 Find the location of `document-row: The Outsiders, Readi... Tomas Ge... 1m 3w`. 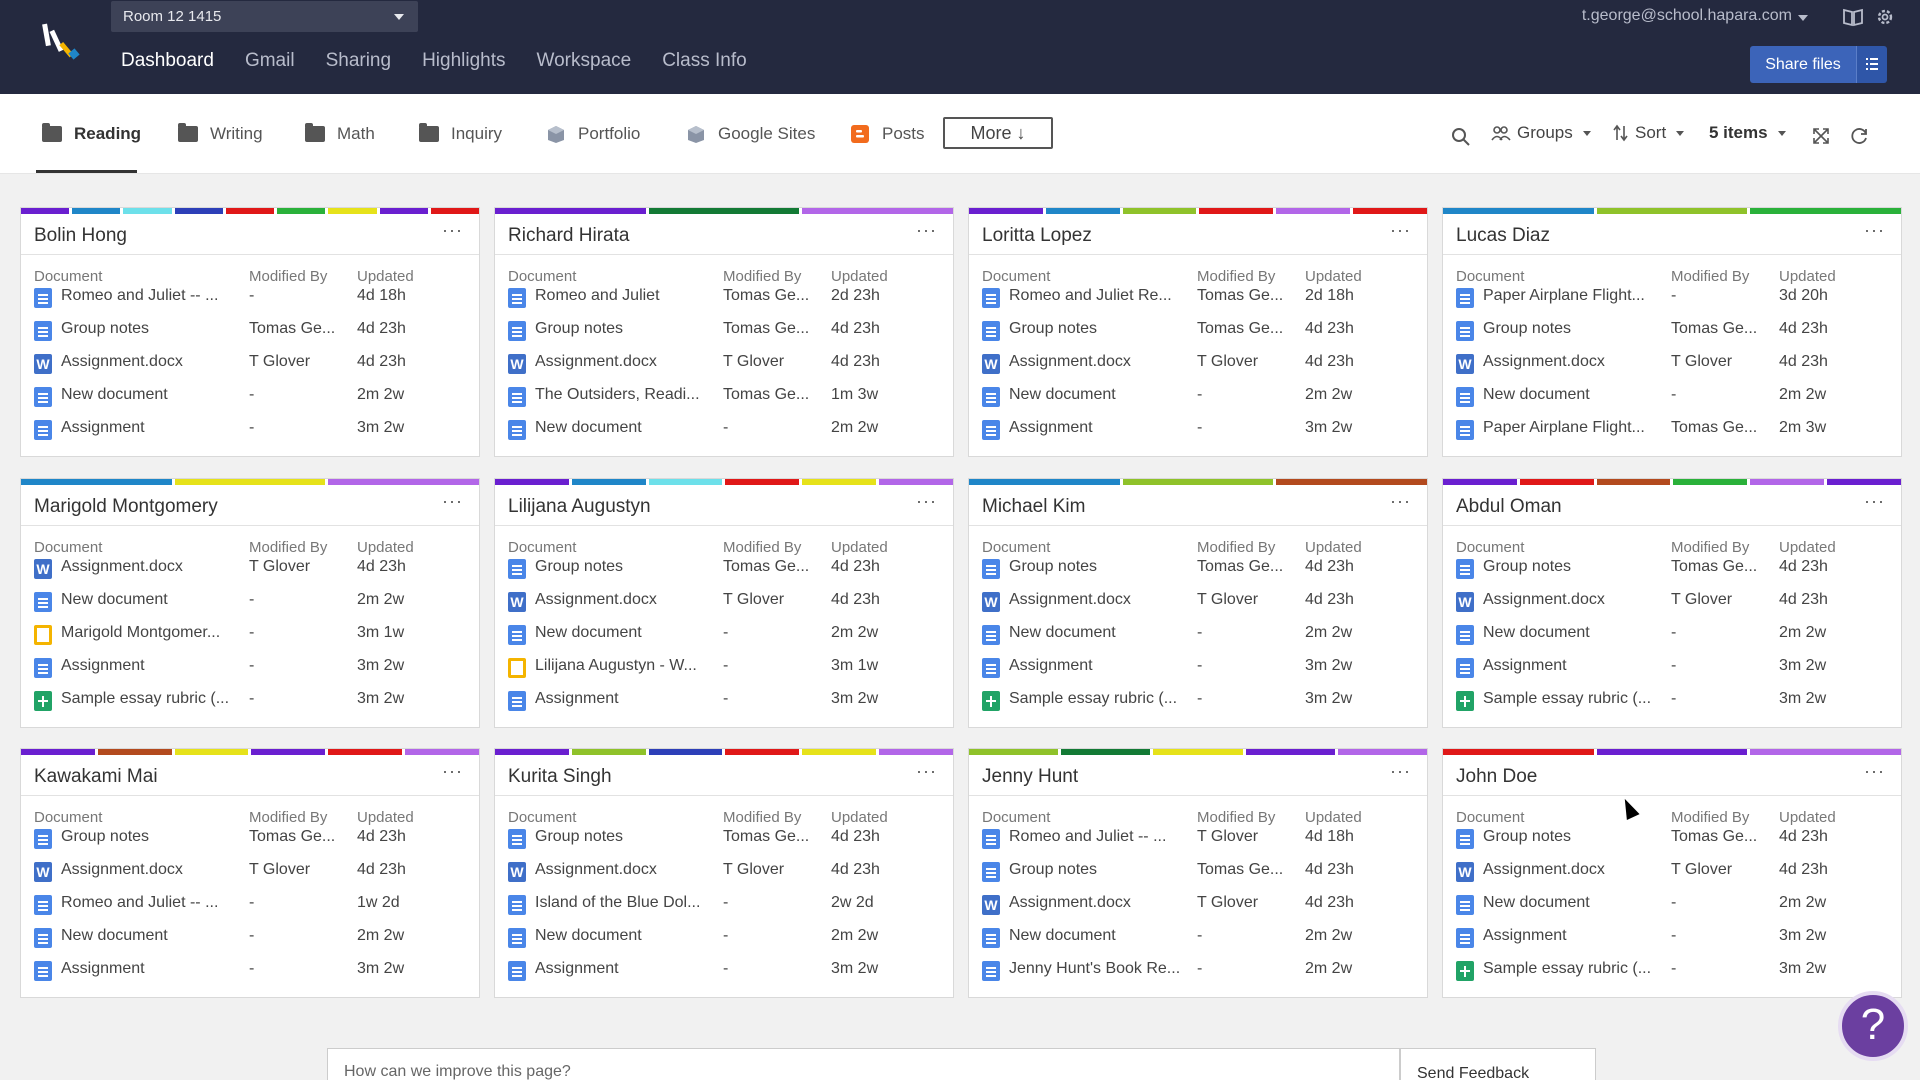

document-row: The Outsiders, Readi... Tomas Ge... 1m 3w is located at coordinates (724, 396).